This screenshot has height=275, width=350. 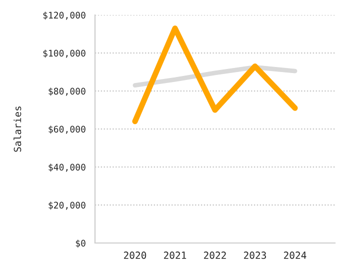 I want to click on x-tick-label: 2024, so click(x=295, y=255).